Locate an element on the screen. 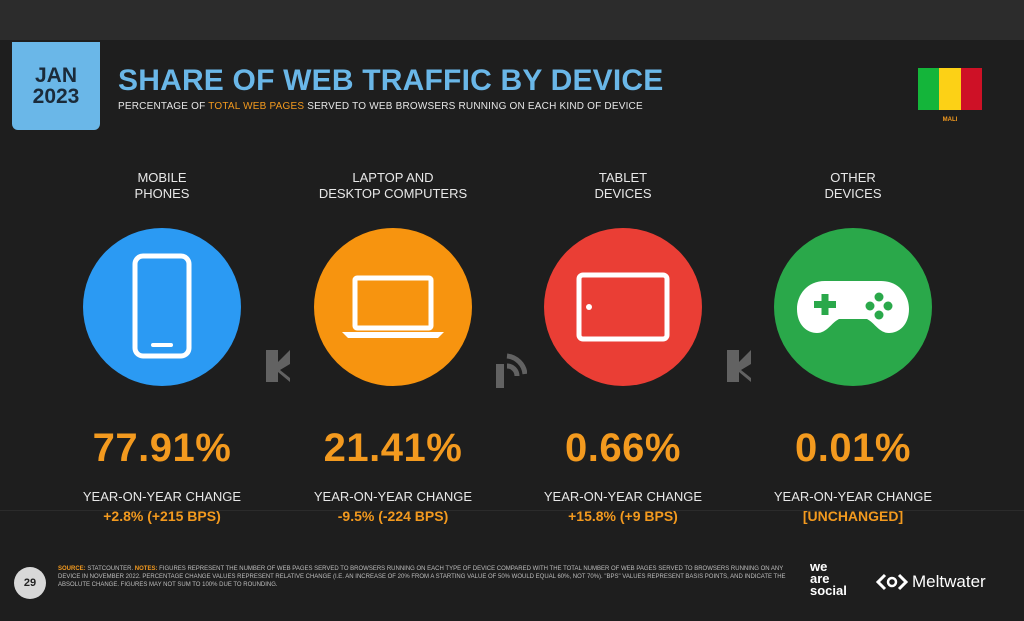  brand-line: we is located at coordinates (819, 566).